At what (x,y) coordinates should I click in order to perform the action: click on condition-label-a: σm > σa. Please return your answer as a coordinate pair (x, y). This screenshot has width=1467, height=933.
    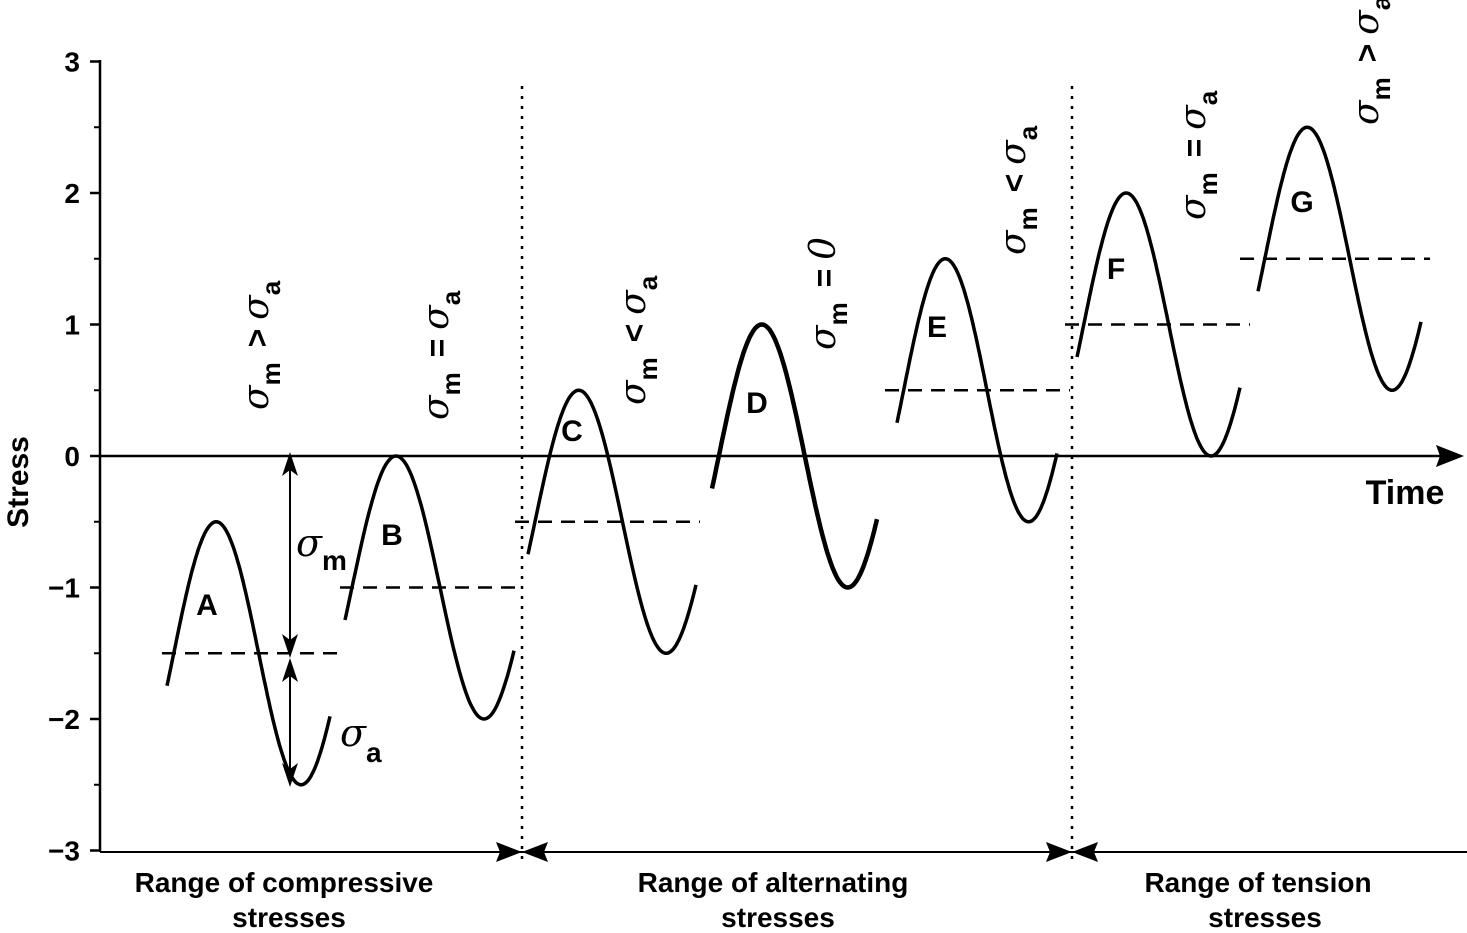
    Looking at the image, I should click on (261, 345).